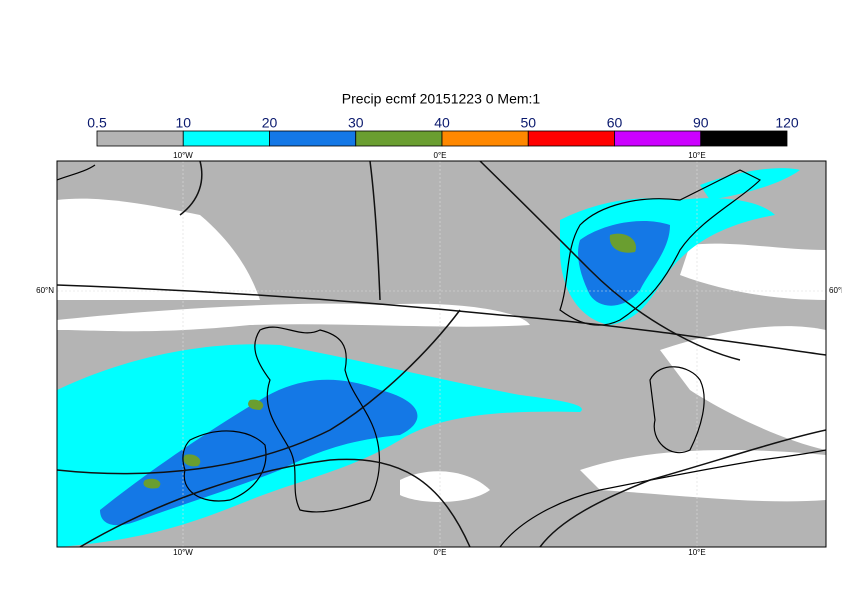 The image size is (842, 596). I want to click on colorbar-label: 120, so click(787, 123).